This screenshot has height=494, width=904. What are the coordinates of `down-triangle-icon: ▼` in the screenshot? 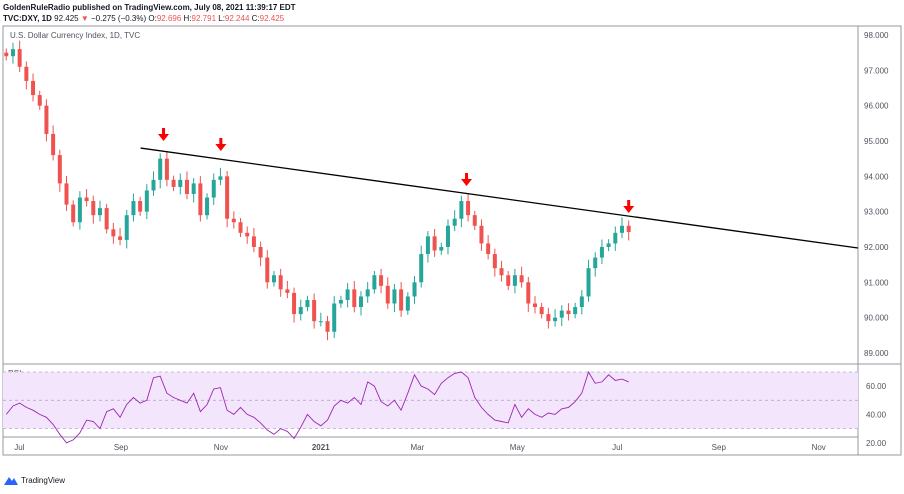 It's located at (84, 18).